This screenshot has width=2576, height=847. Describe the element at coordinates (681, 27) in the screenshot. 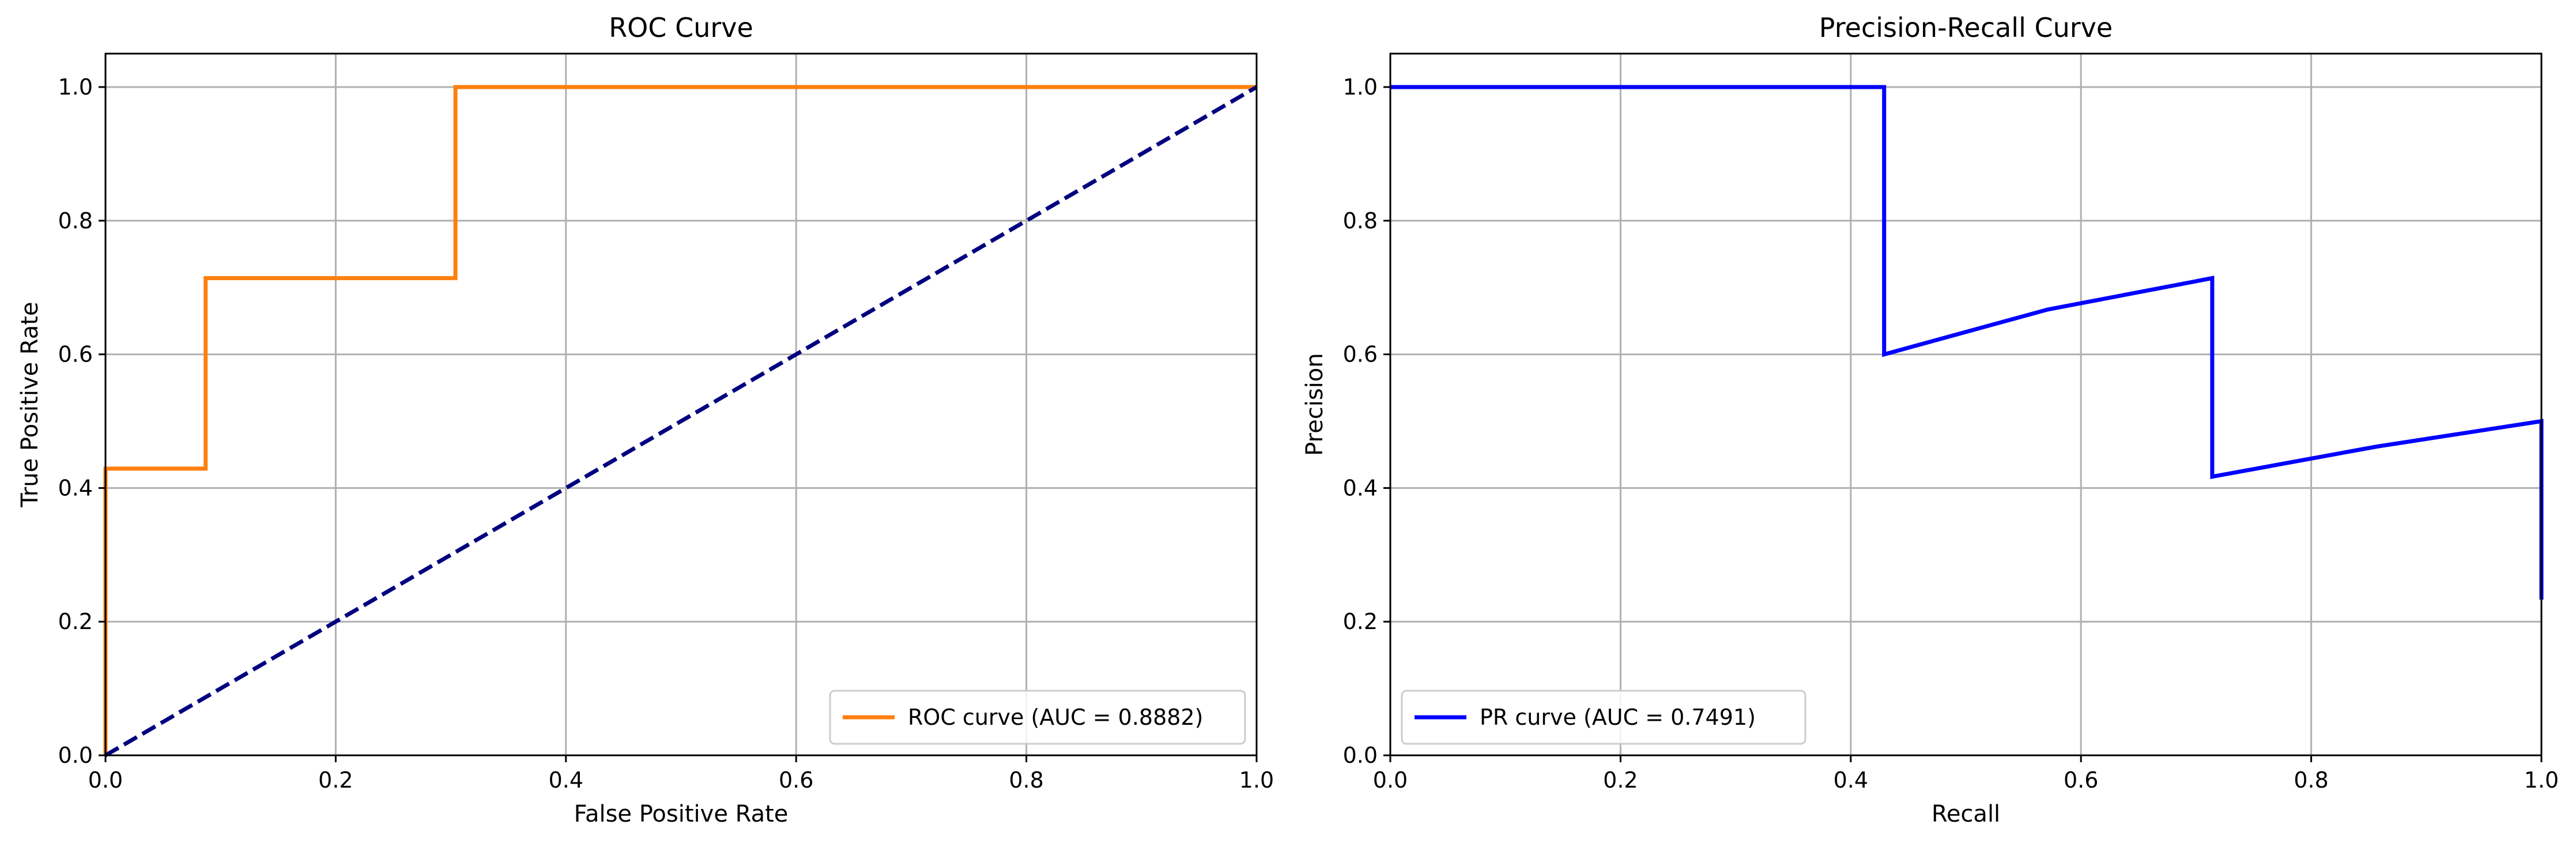

I see `roc-chart-title: ROC Curve` at that location.